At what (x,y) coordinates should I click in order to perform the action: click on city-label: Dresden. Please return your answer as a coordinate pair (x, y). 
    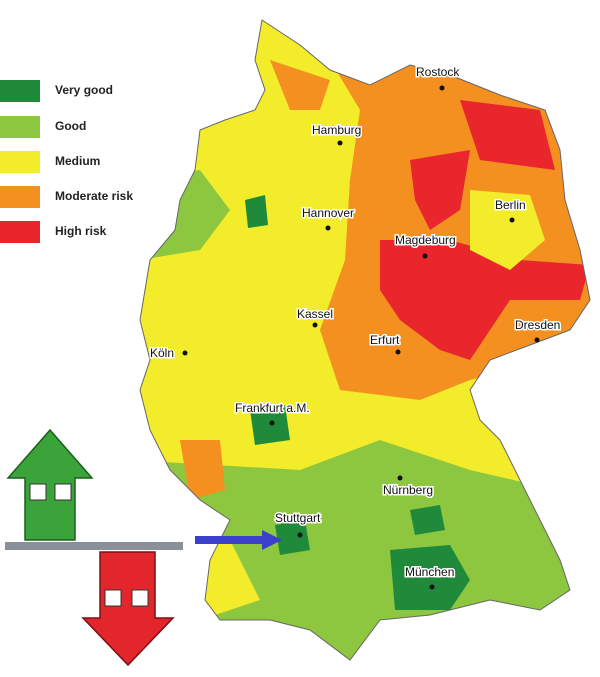
    Looking at the image, I should click on (537, 325).